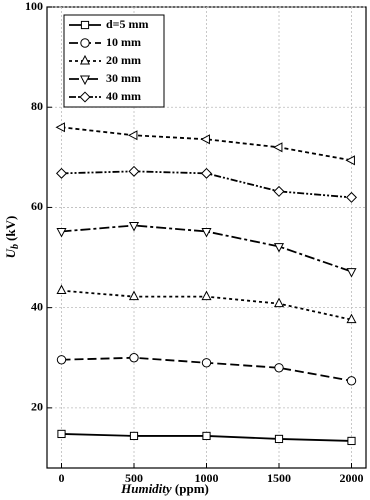 The width and height of the screenshot is (370, 500). I want to click on x-axis-label: Humidity (ppm), so click(164, 488).